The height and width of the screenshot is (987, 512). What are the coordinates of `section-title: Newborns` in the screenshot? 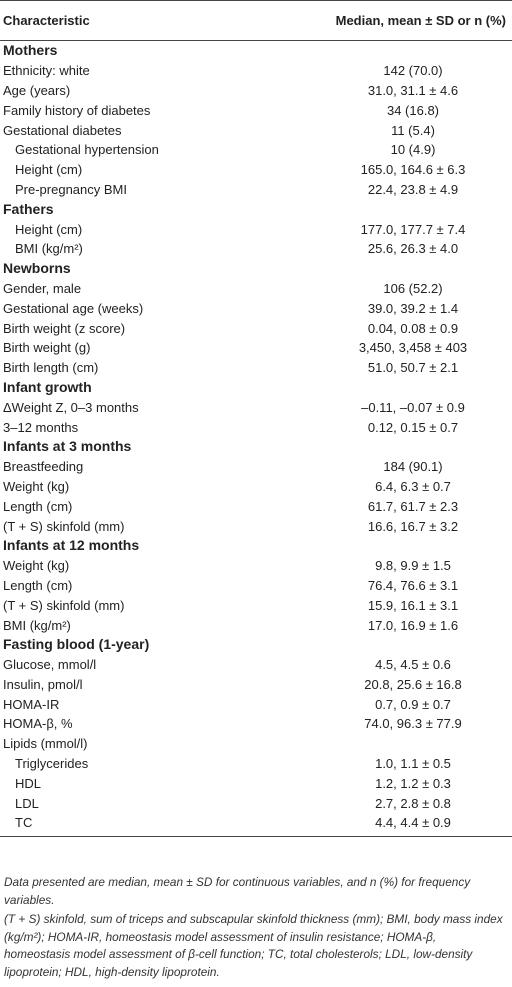 It's located at (37, 268).